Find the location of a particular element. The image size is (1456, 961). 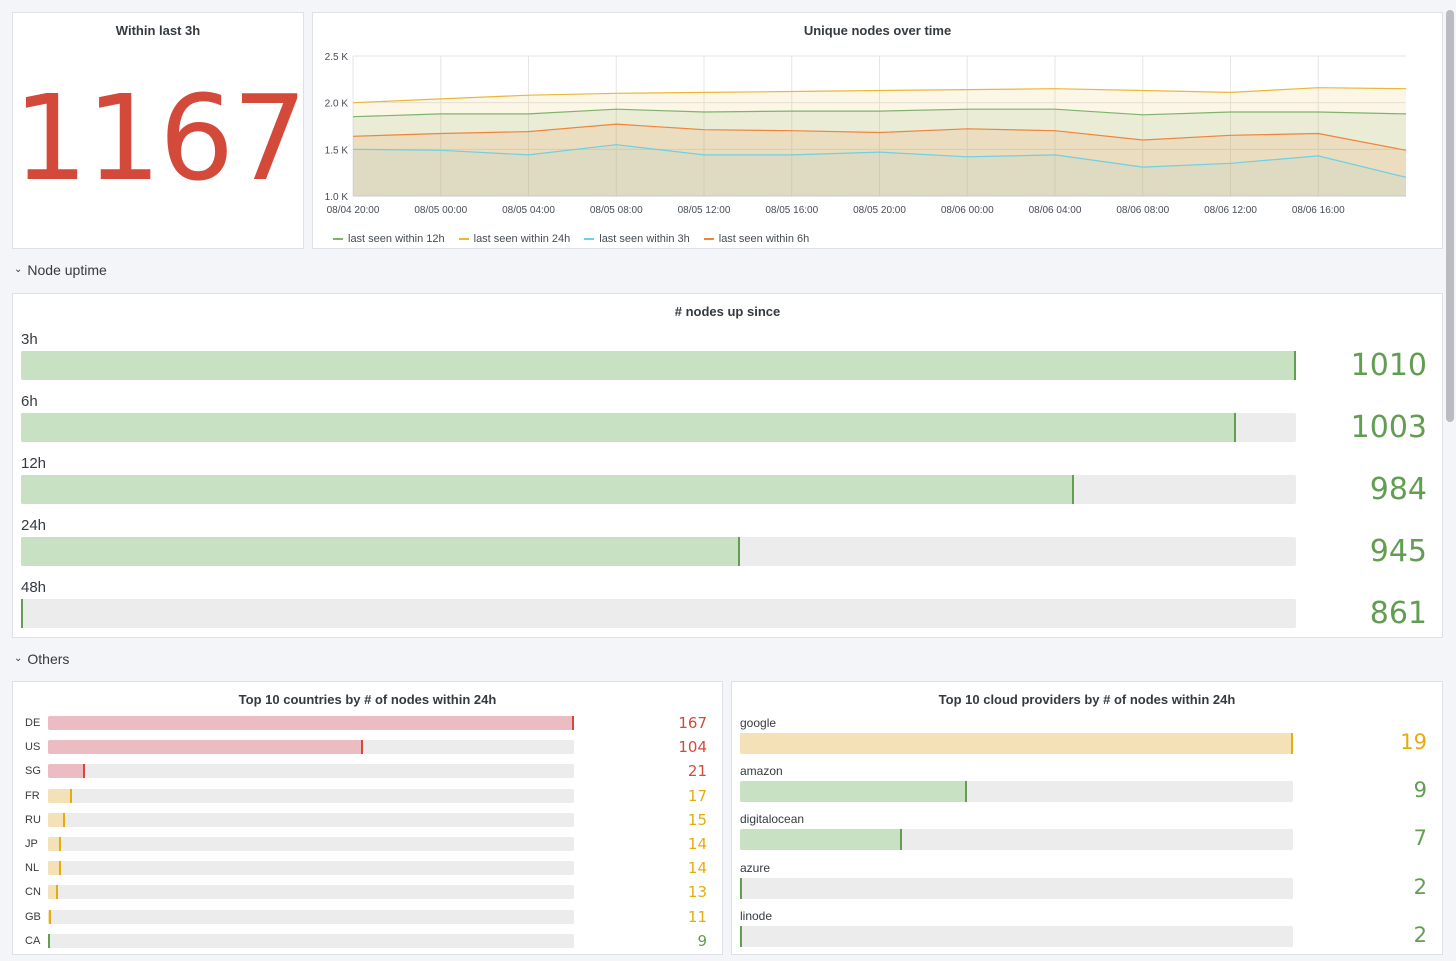

gauge-label: linode is located at coordinates (756, 915).